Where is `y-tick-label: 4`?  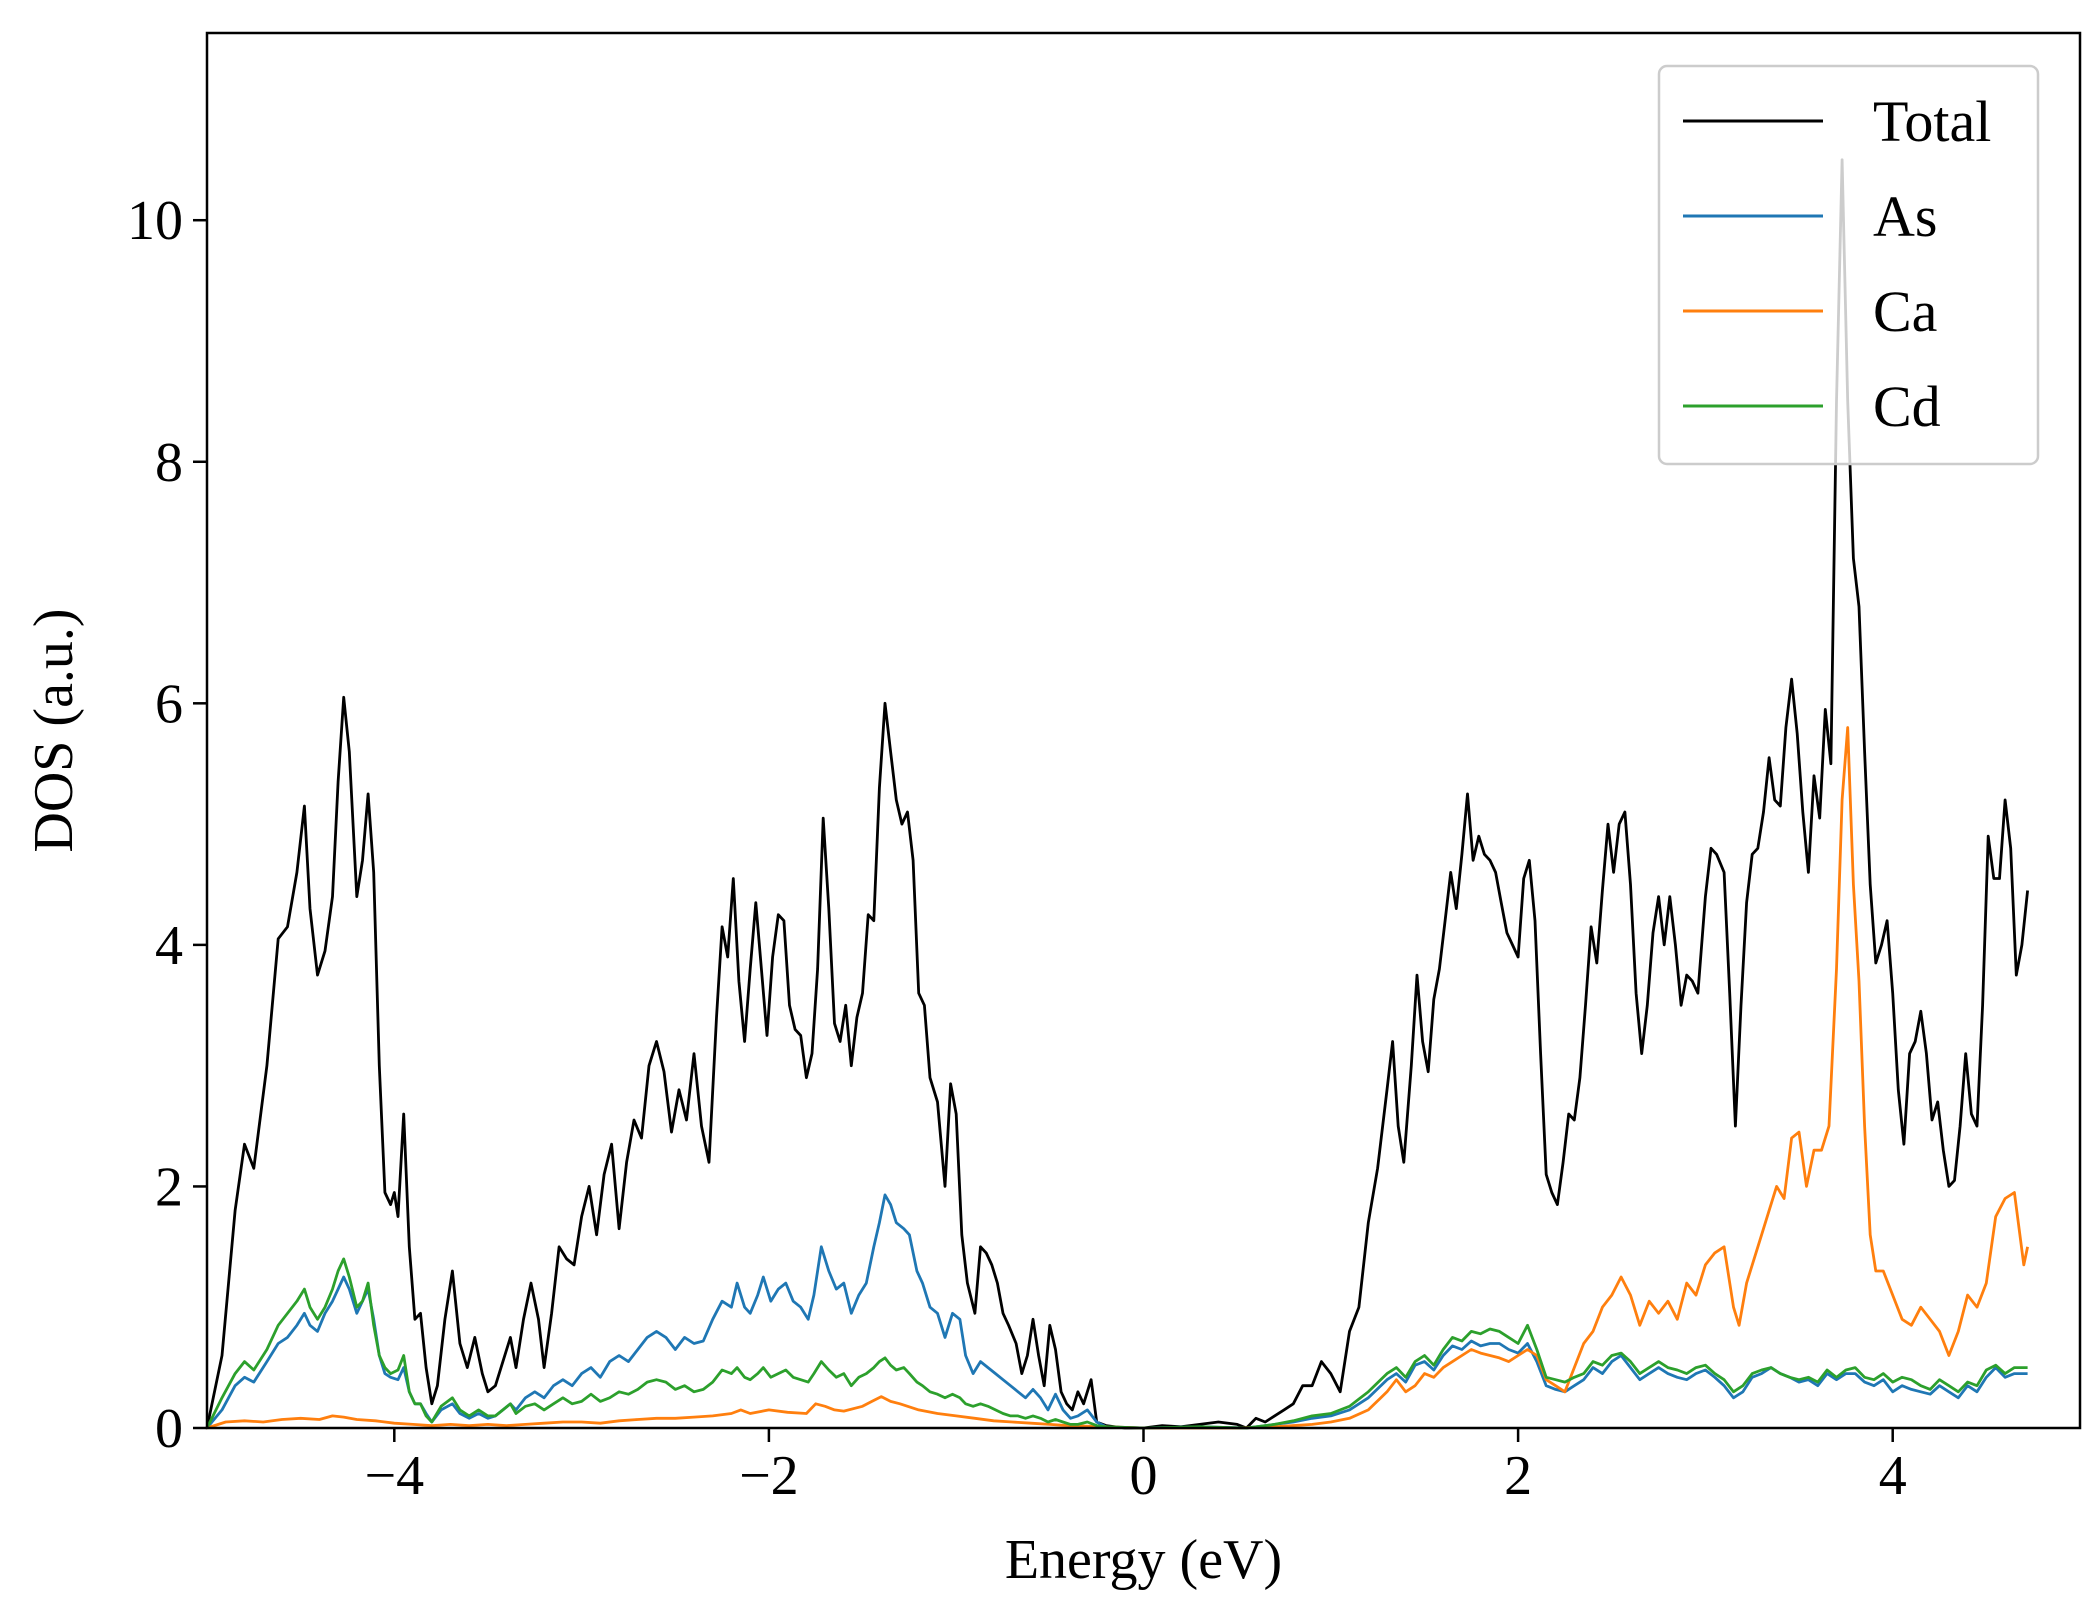 y-tick-label: 4 is located at coordinates (169, 946).